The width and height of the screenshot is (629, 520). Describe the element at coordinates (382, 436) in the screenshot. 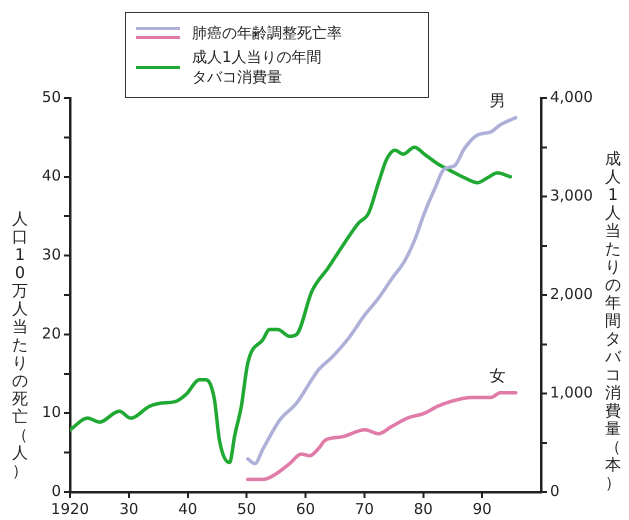

I see `line-series` at that location.